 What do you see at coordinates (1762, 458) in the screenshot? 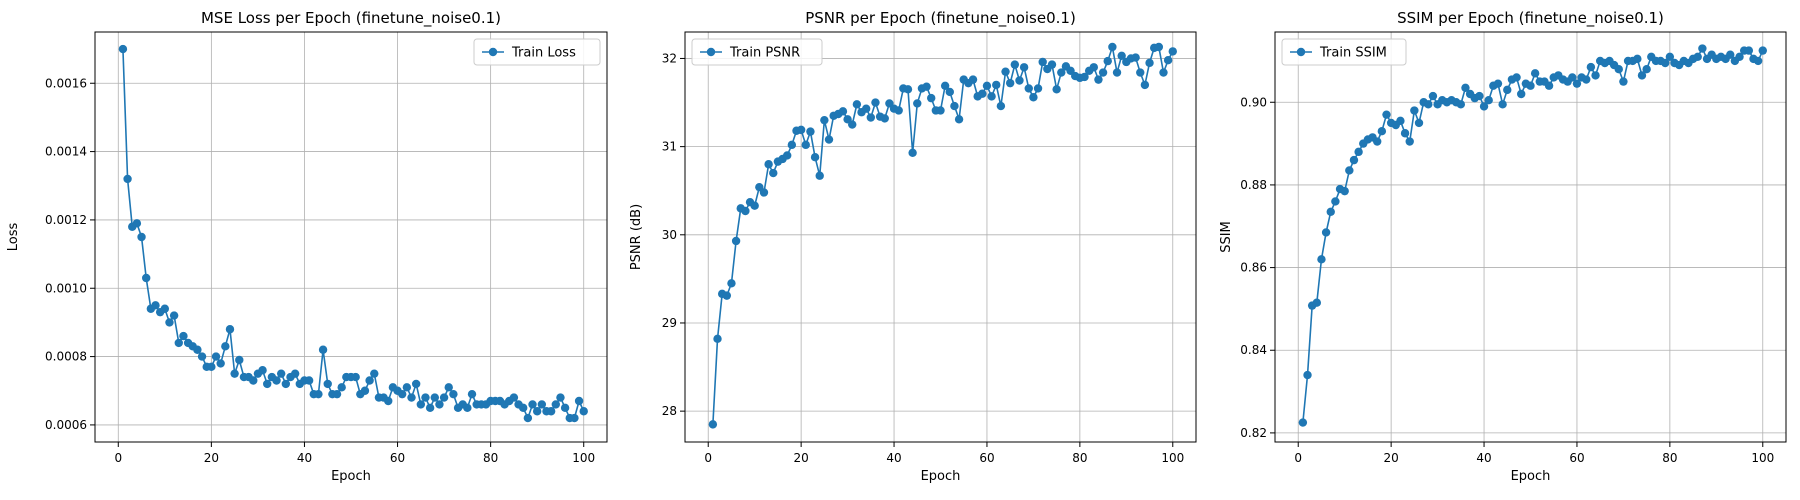
I see `ssim-x-tick-label: 100` at bounding box center [1762, 458].